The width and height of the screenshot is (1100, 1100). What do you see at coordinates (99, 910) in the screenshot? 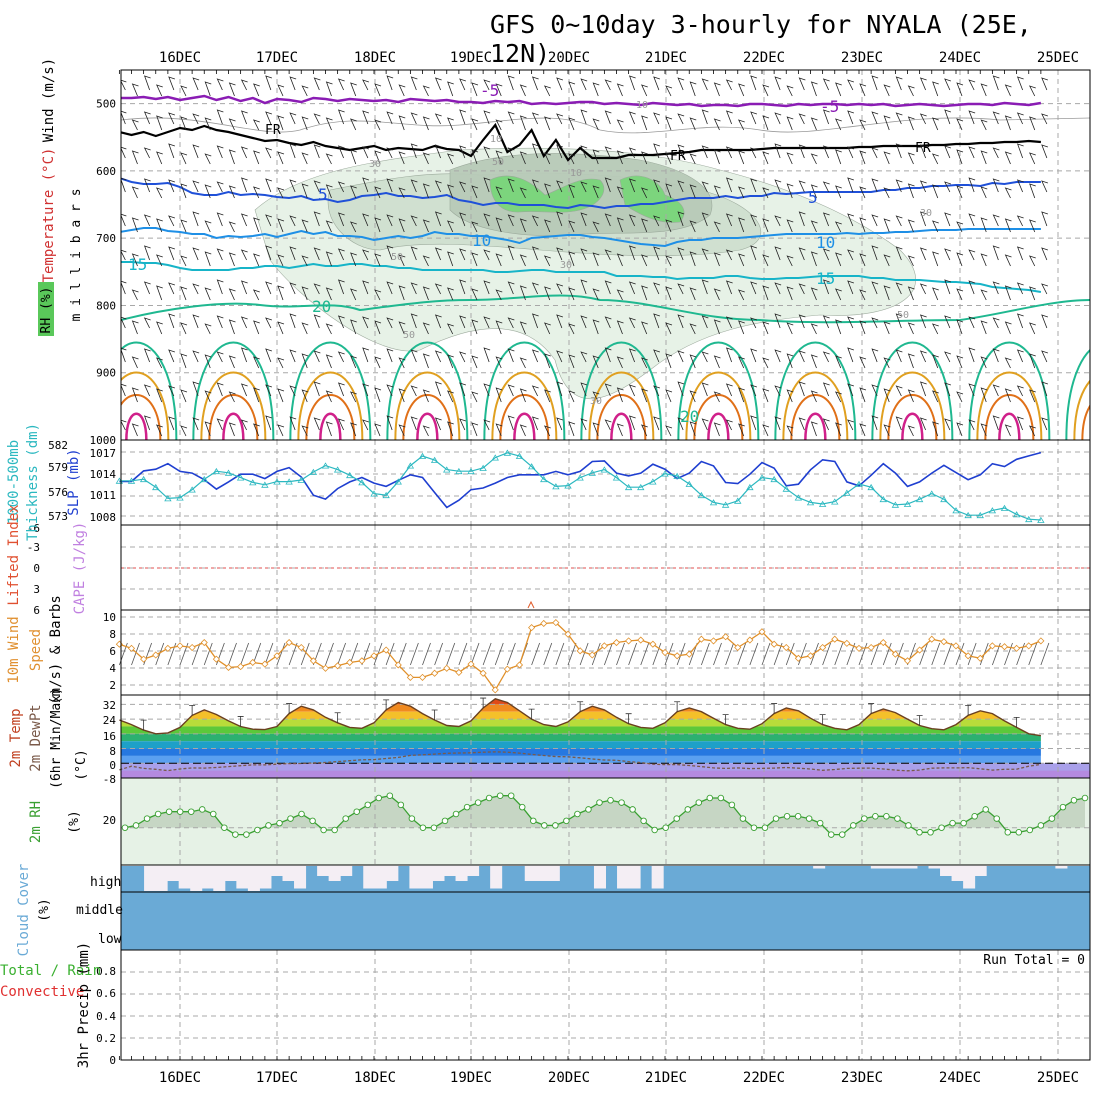
I see `cloud-level-label: middle` at bounding box center [99, 910].